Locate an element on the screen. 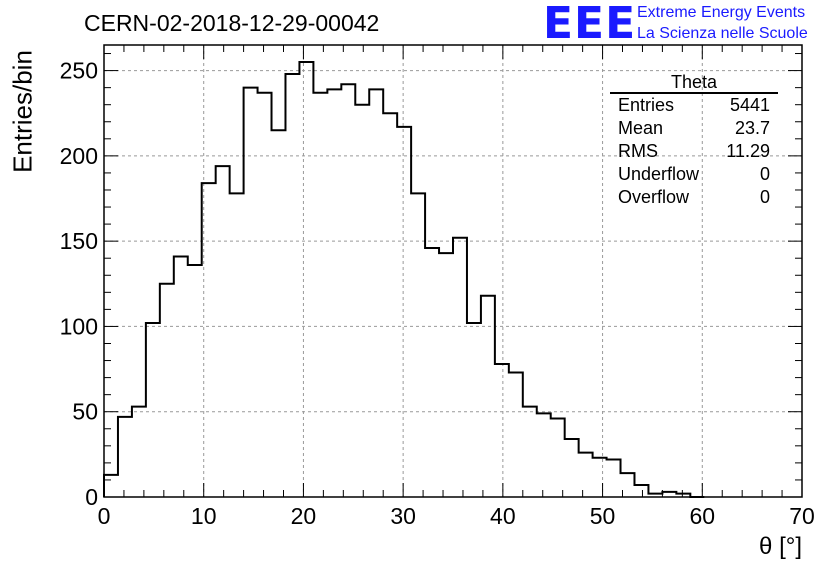  stats-key: Overflow is located at coordinates (654, 197).